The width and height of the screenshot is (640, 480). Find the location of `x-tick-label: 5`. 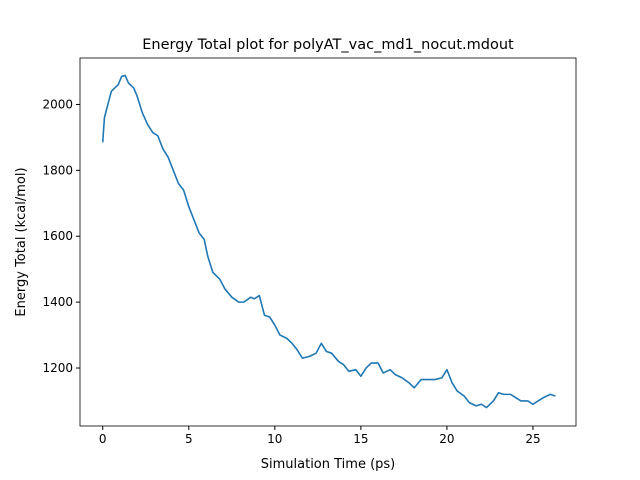

x-tick-label: 5 is located at coordinates (189, 439).